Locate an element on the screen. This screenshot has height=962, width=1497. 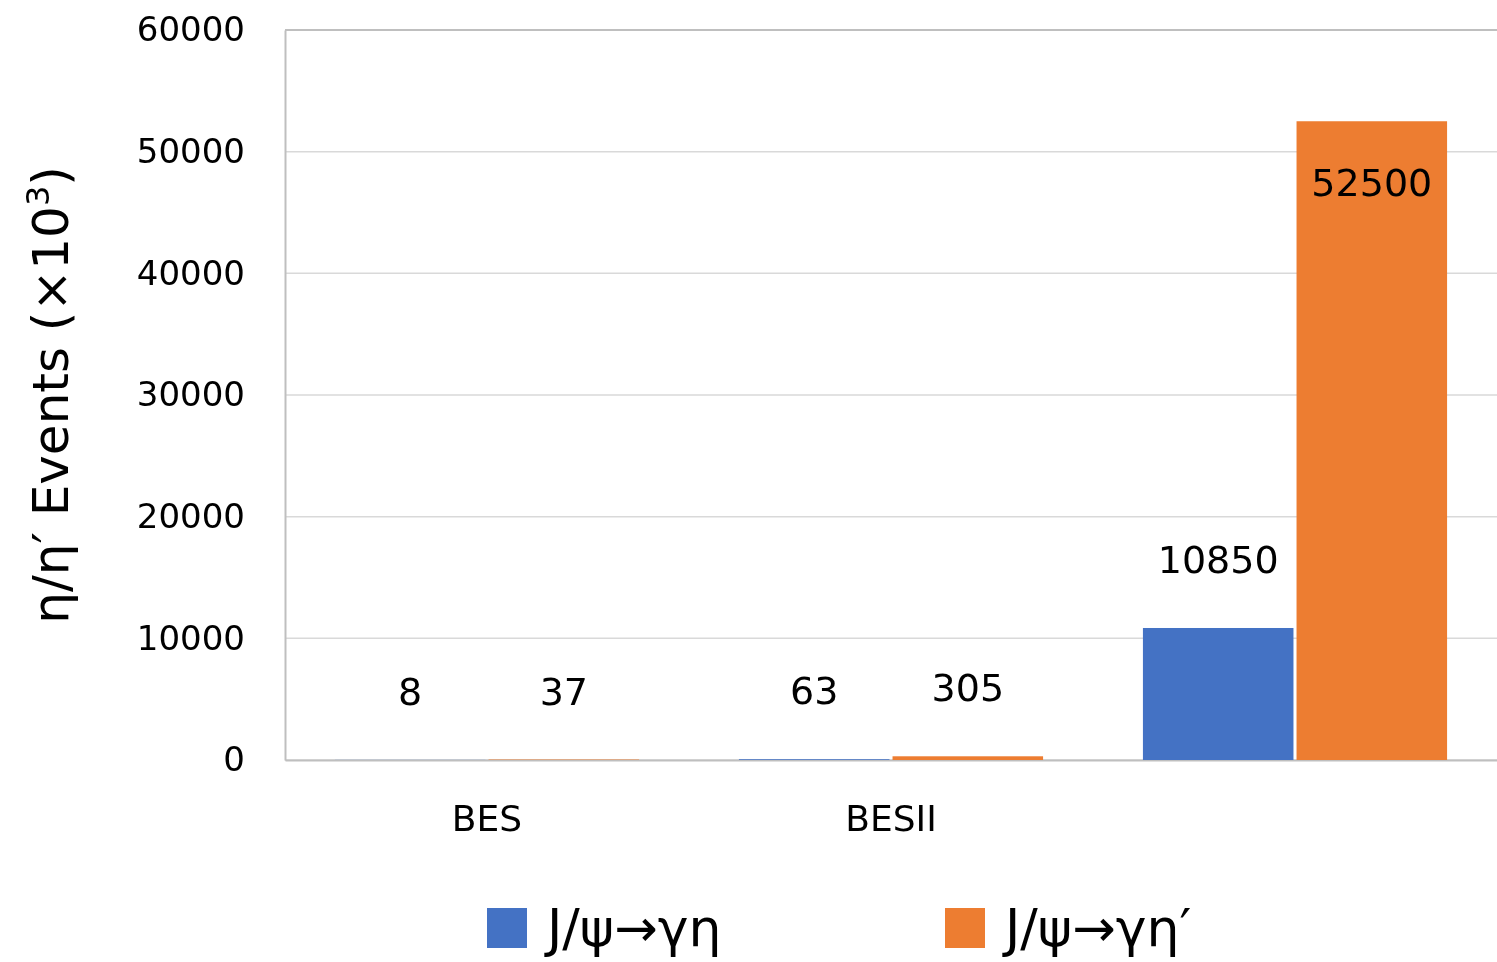
data-label: 8 is located at coordinates (410, 691).